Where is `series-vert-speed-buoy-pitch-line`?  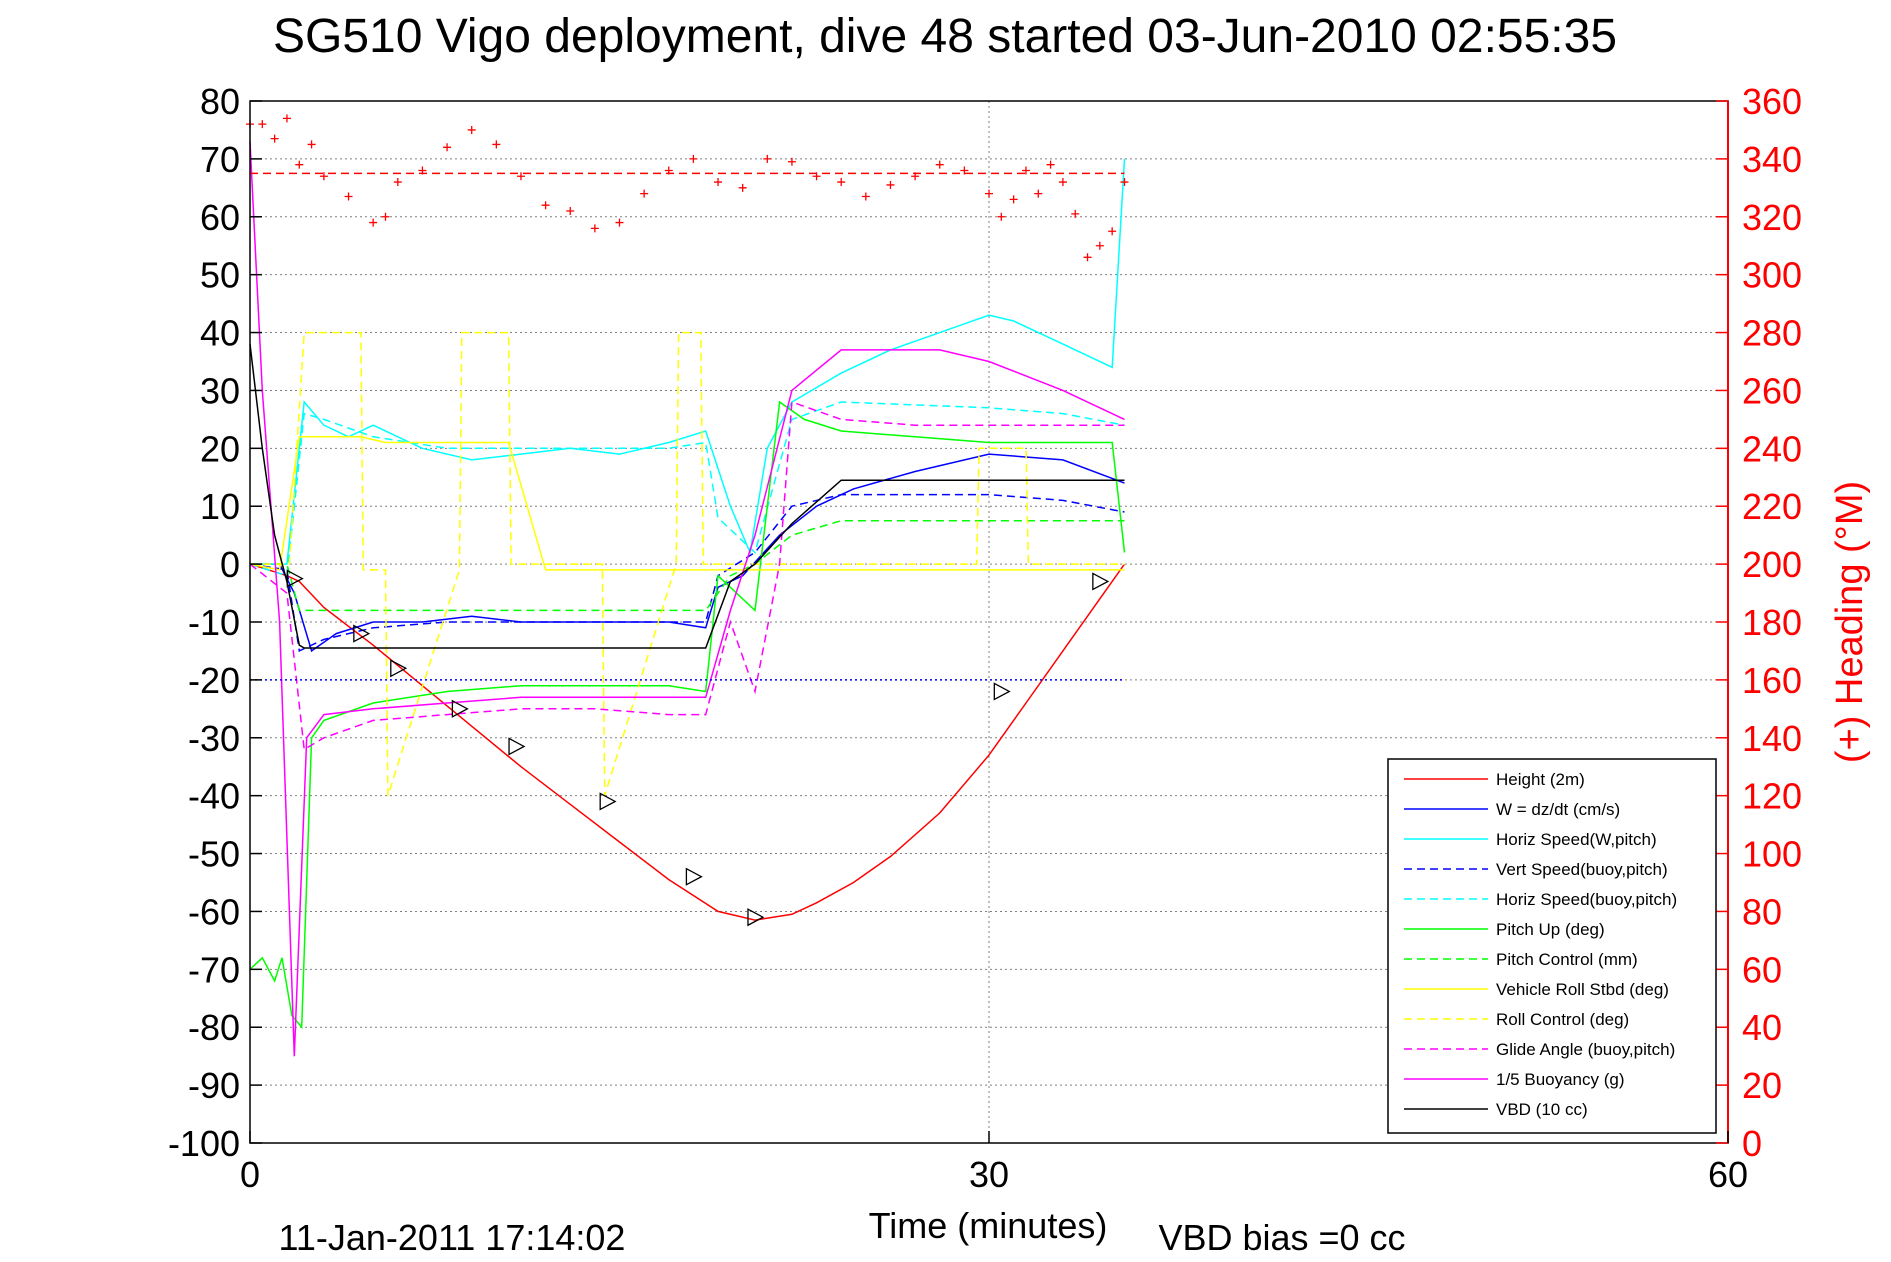
series-vert-speed-buoy-pitch-line is located at coordinates (687, 573).